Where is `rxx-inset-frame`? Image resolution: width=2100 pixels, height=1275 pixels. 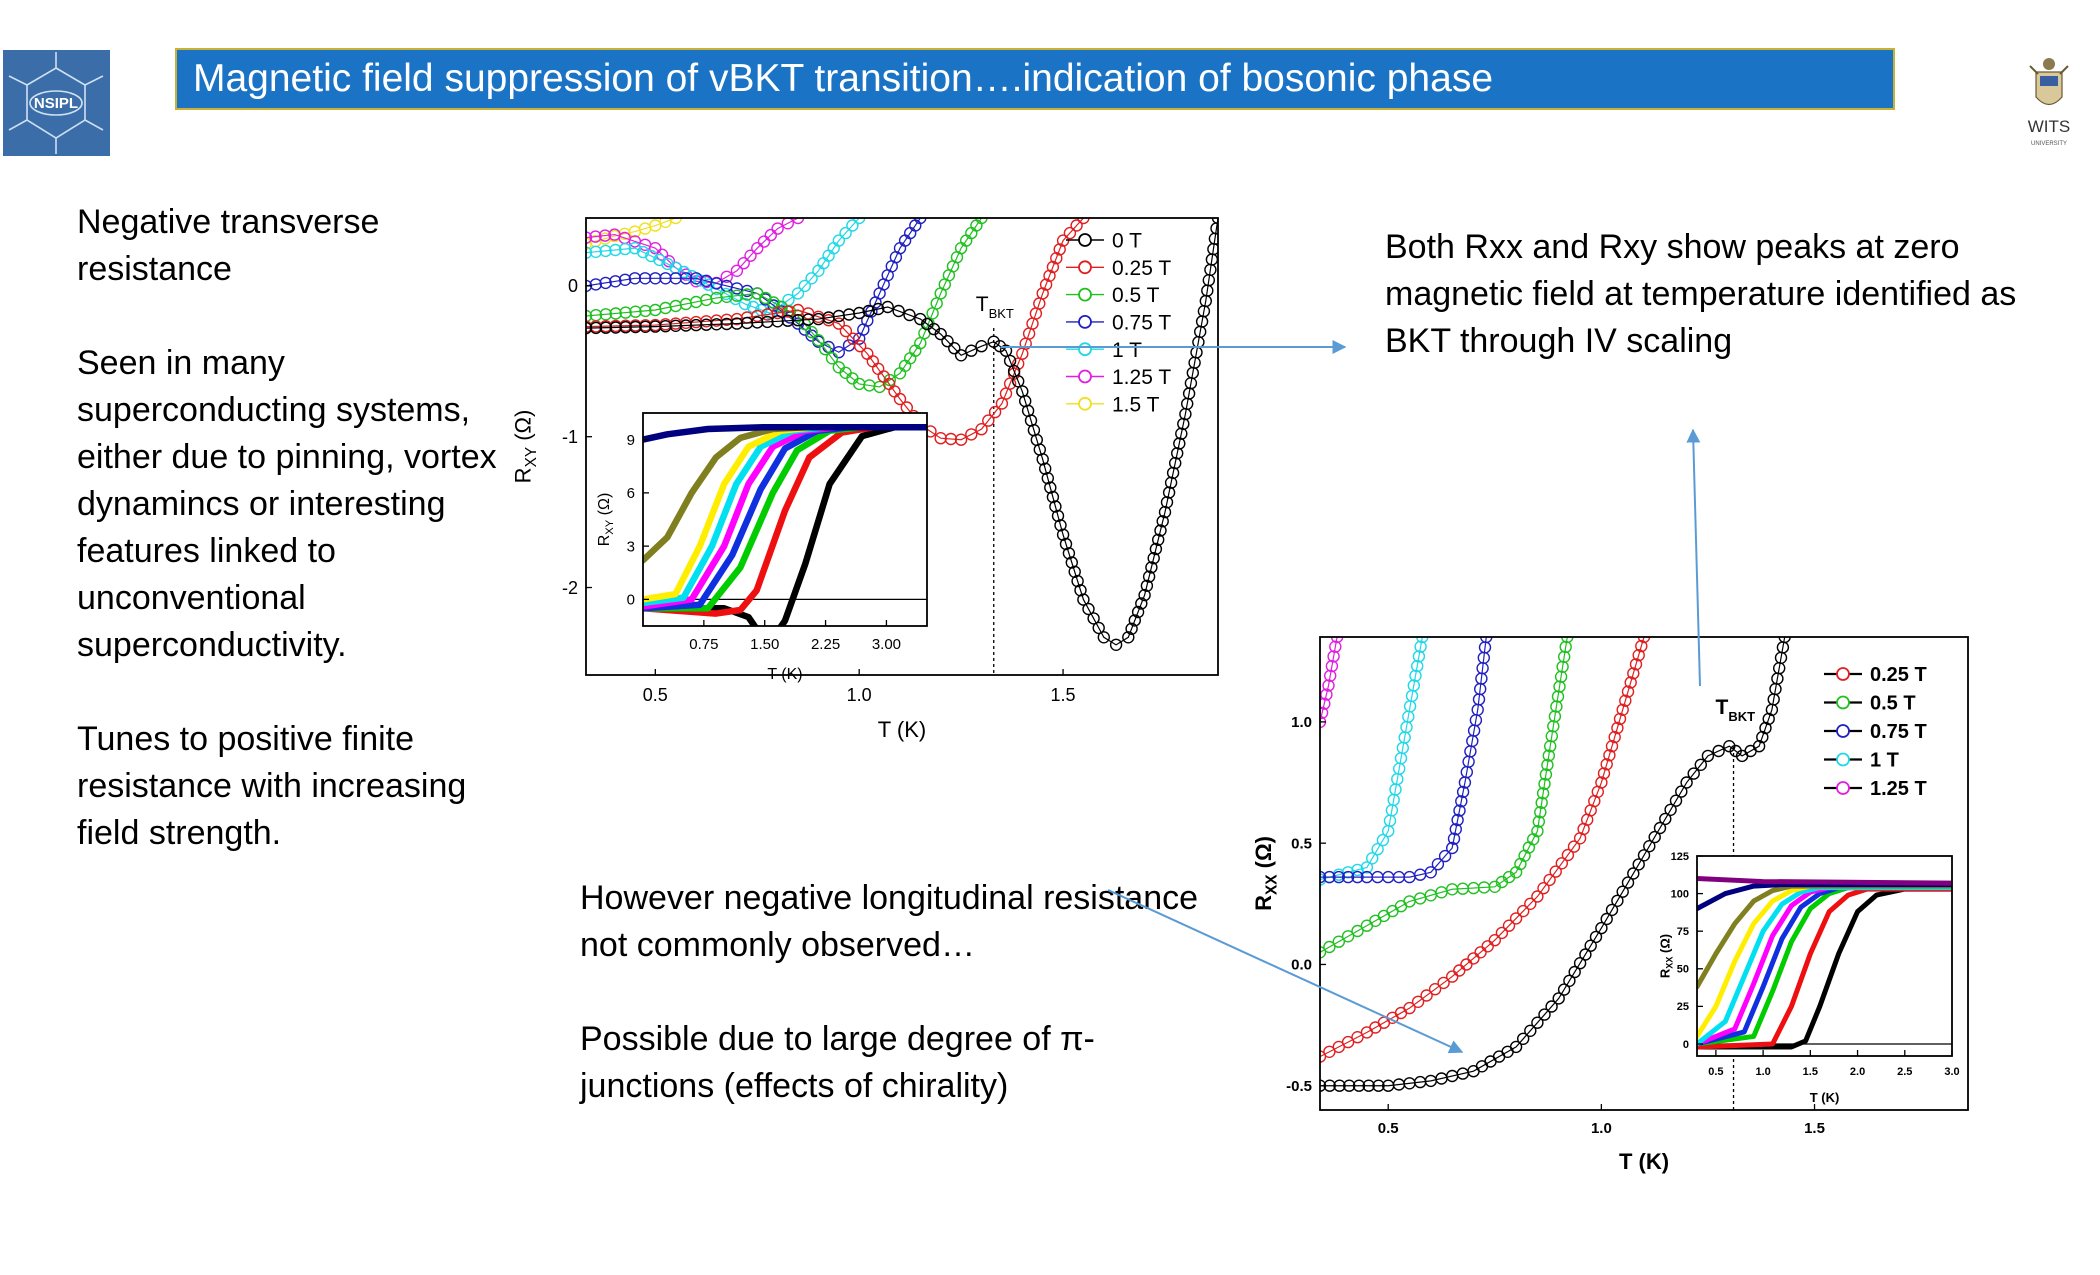 rxx-inset-frame is located at coordinates (1824, 956).